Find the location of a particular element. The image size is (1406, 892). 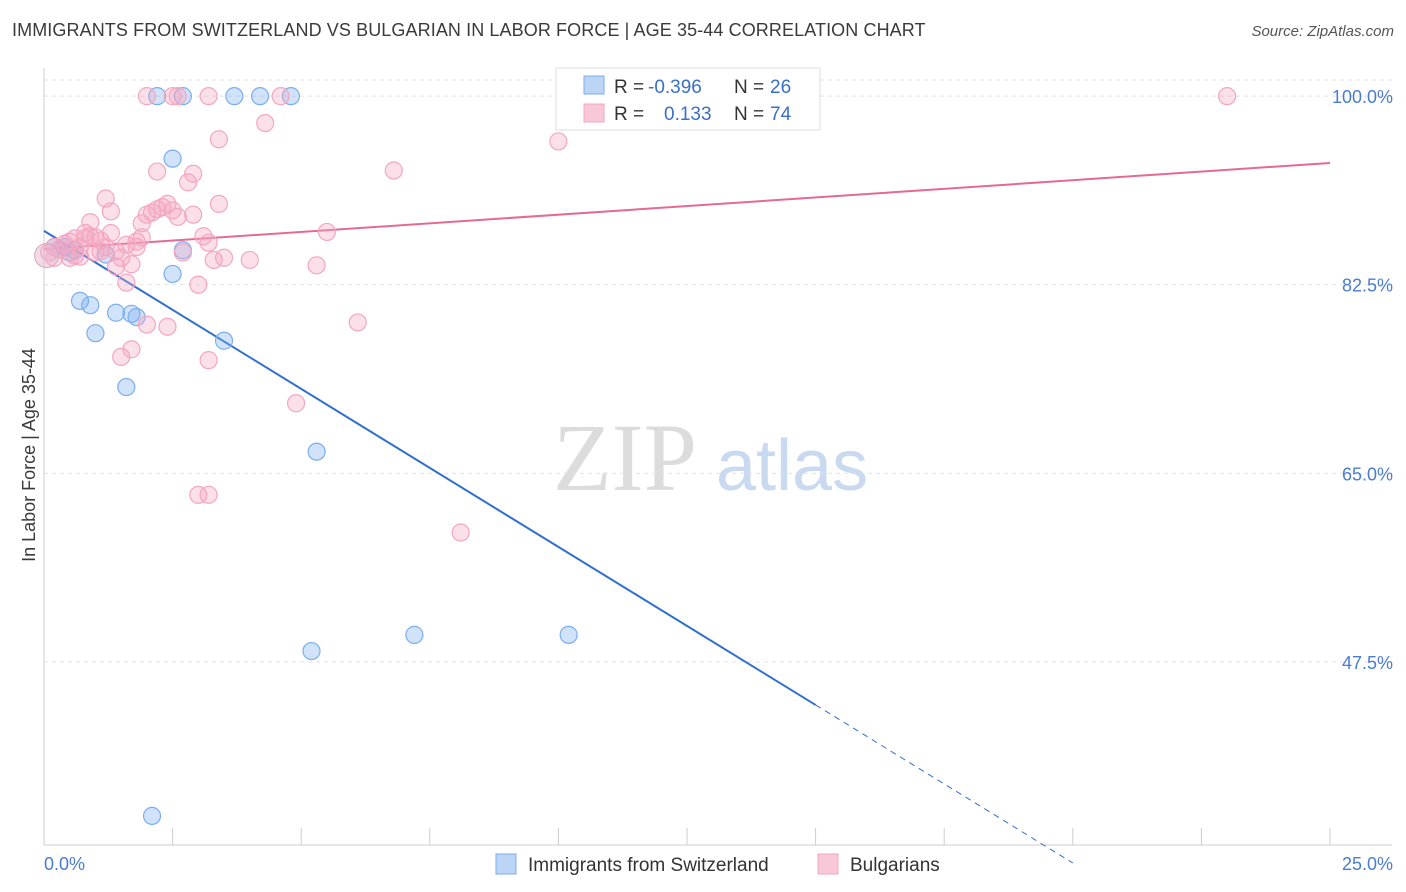

bottom-legend-swatch-switzerland is located at coordinates (506, 864).